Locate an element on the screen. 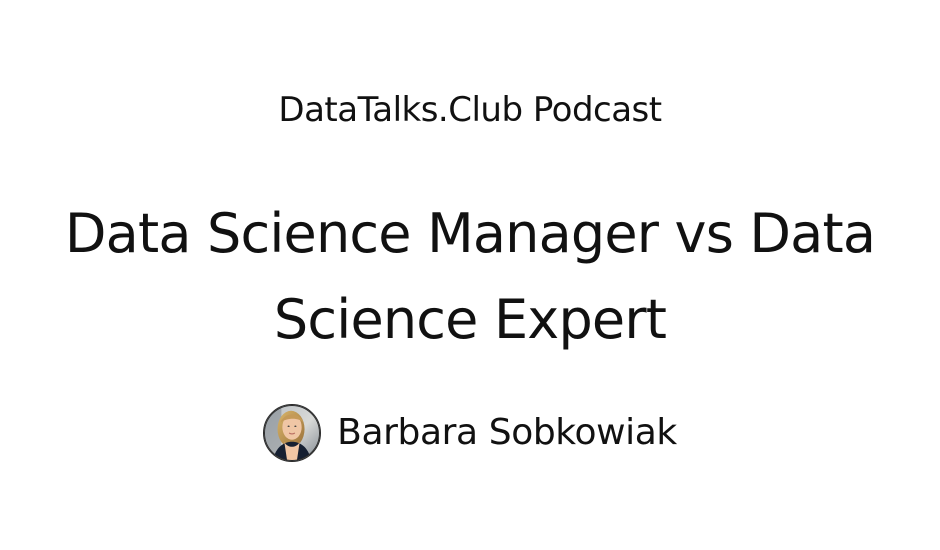  guest-info: Barbara Sobkowiak is located at coordinates (470, 433).